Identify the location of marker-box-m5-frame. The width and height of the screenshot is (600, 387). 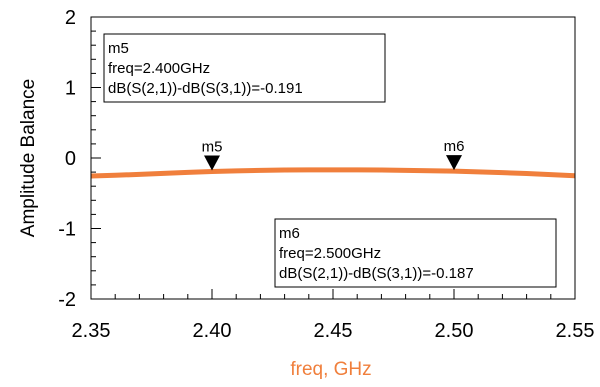
(244, 68).